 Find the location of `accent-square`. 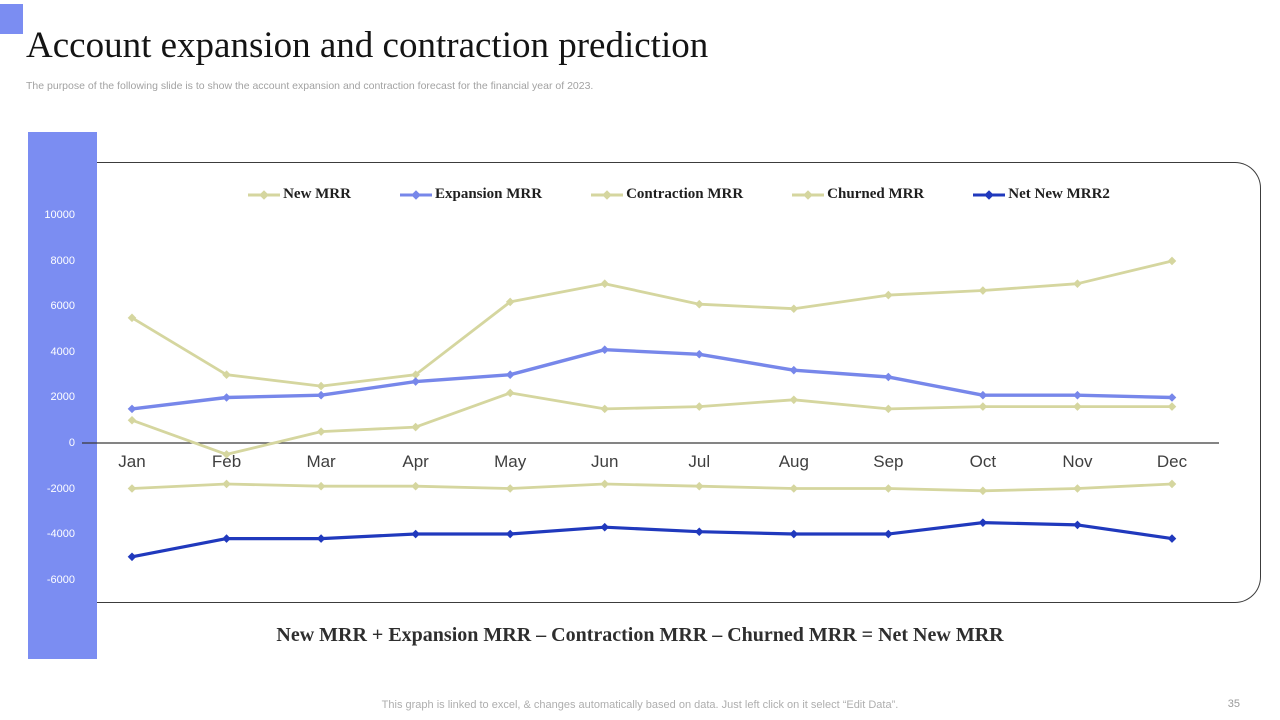

accent-square is located at coordinates (11, 19).